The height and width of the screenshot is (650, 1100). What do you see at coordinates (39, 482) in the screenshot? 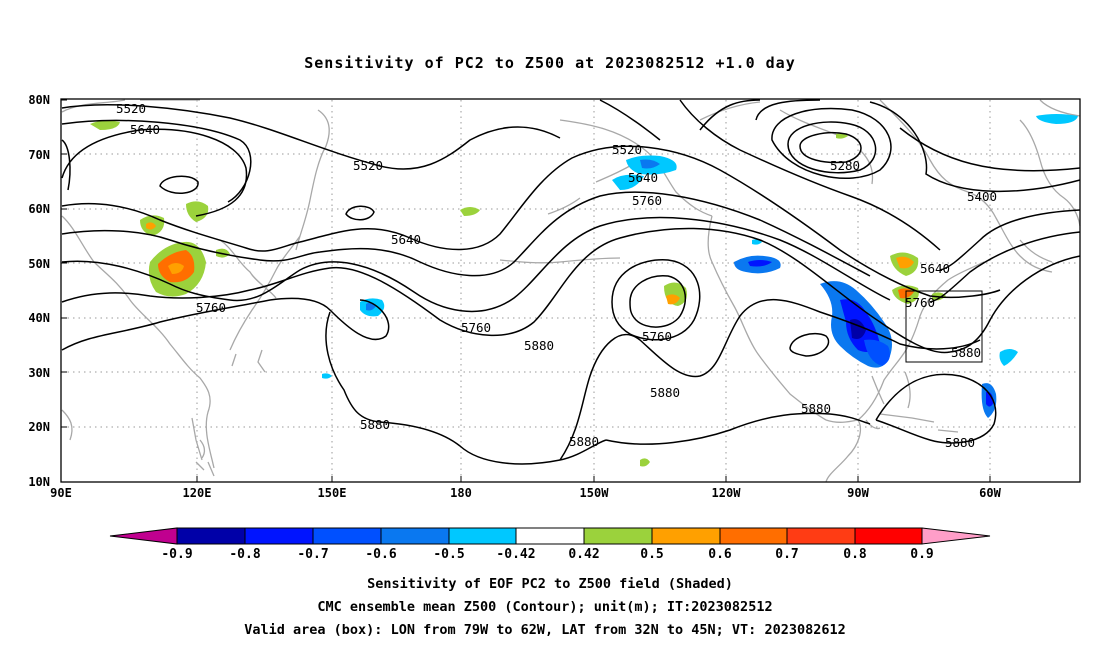
I see `lat-label: 10N` at bounding box center [39, 482].